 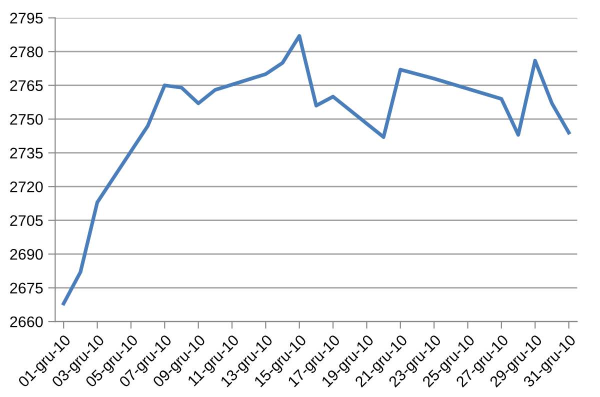 What do you see at coordinates (26, 220) in the screenshot?
I see `y-tick-label: 2705` at bounding box center [26, 220].